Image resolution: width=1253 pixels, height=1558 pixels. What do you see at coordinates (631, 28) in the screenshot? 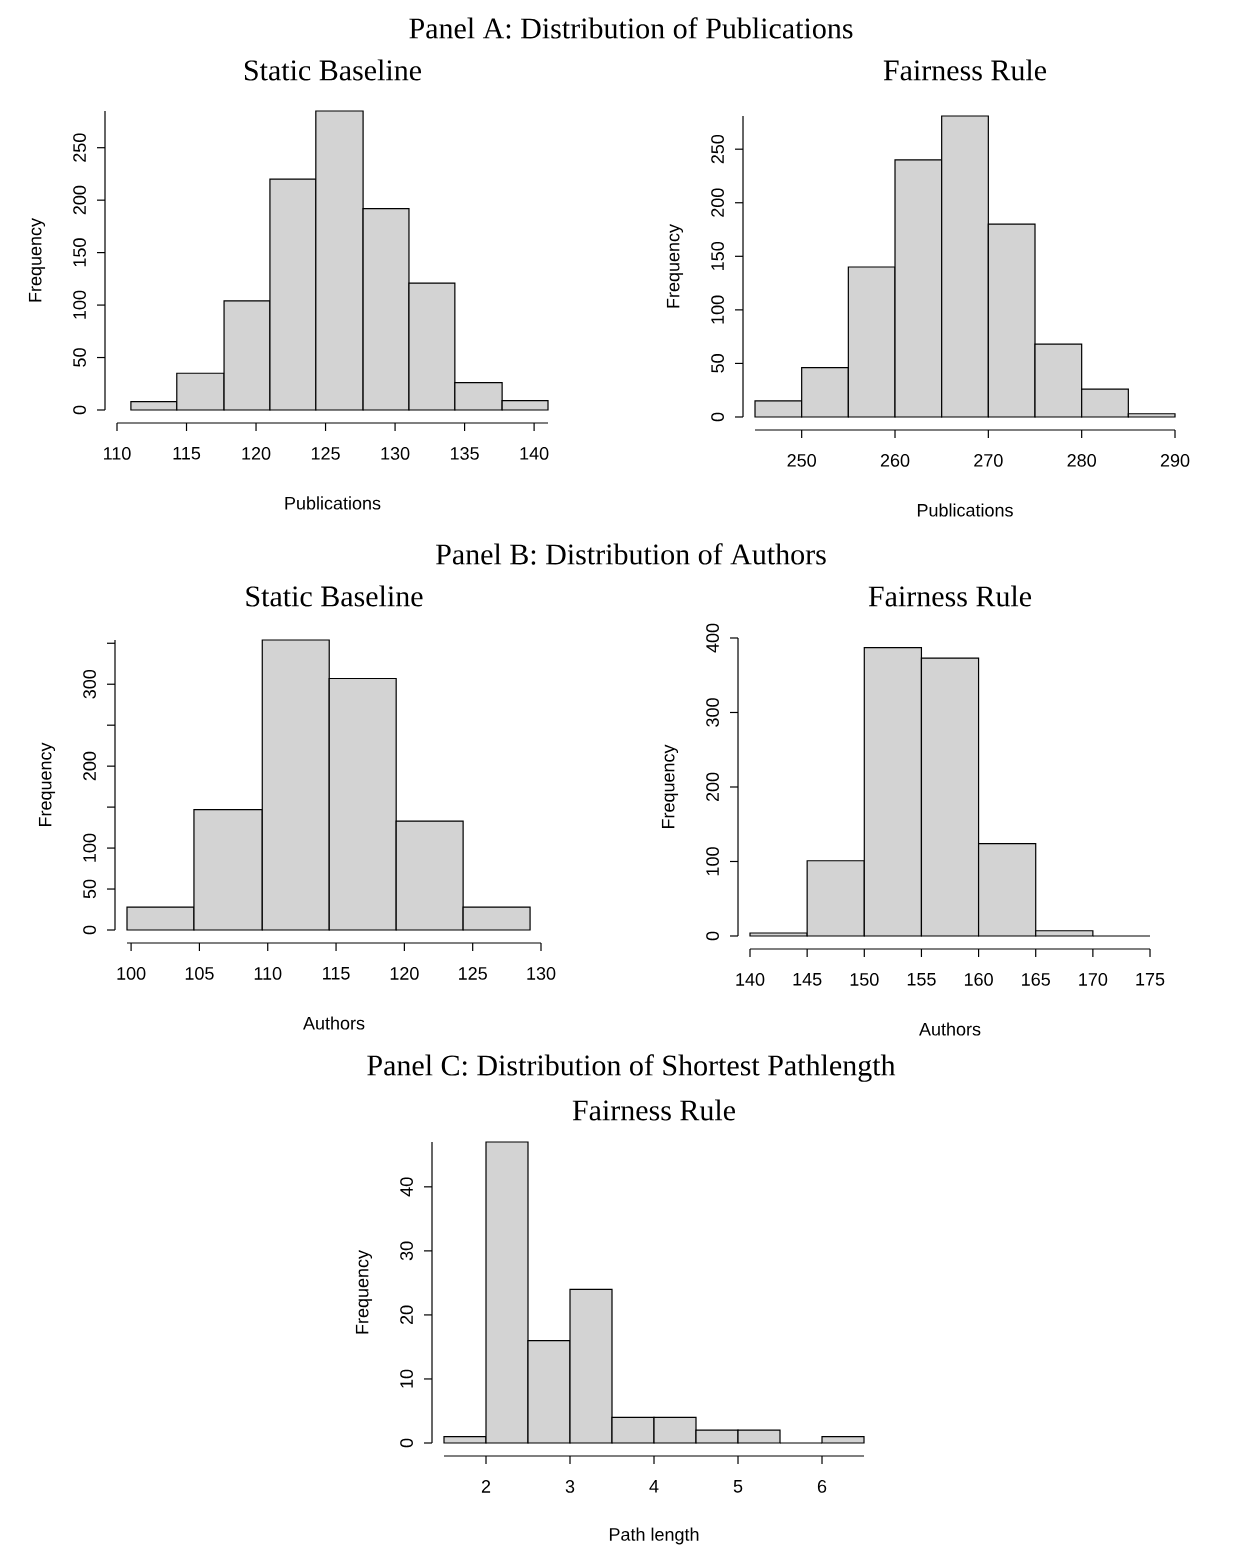
I see `text: Panel A: Distribution of Publications` at bounding box center [631, 28].